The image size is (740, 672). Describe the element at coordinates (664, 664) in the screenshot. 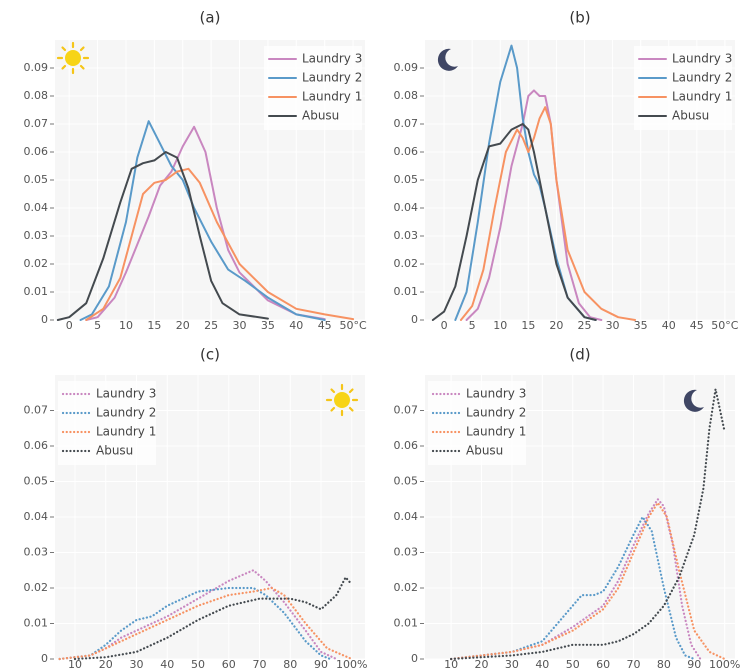

I see `x-tick-label: 80` at that location.